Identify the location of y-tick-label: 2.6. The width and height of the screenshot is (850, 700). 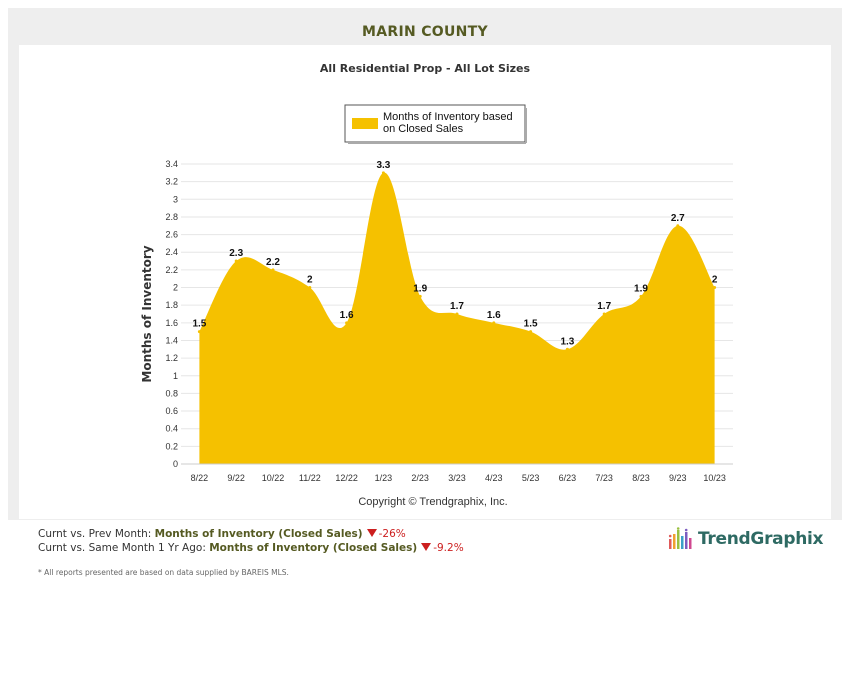
(171, 235).